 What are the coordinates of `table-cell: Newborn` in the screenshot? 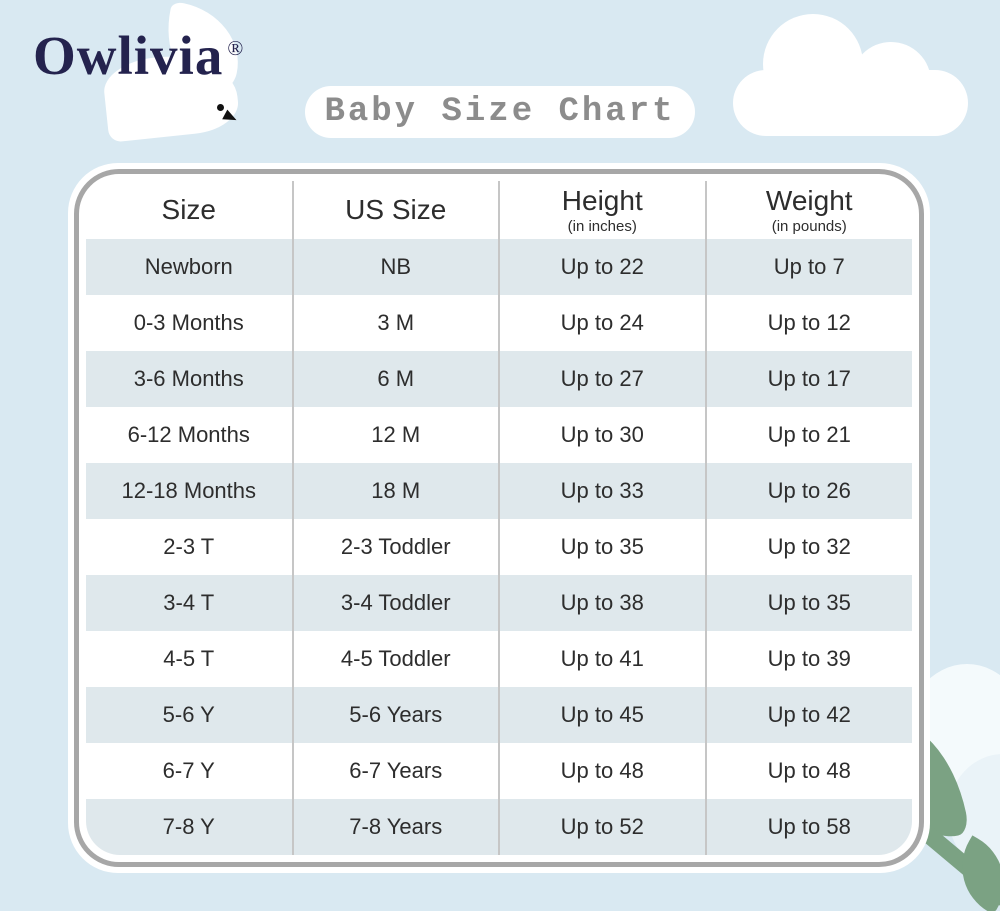 It's located at (189, 267).